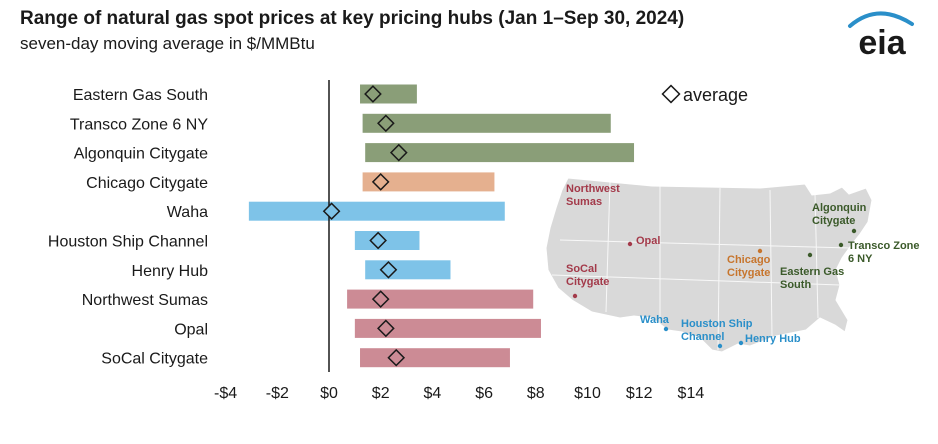 The image size is (938, 444). I want to click on eia-logo-icon: eia, so click(881, 35).